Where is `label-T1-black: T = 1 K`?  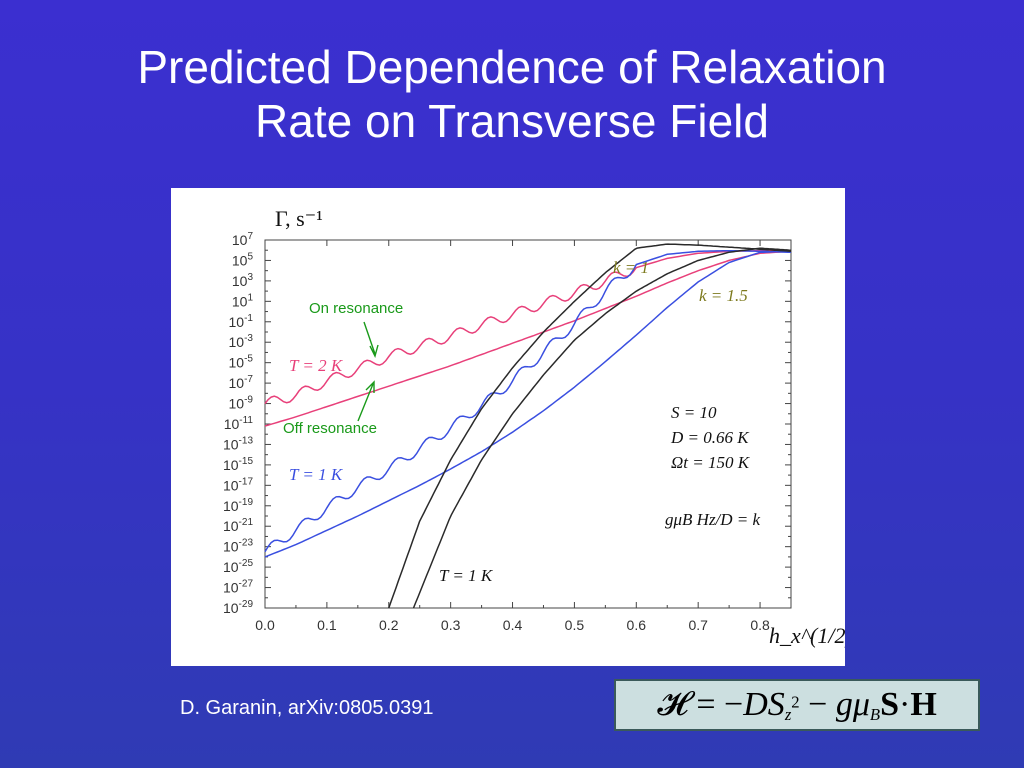 label-T1-black: T = 1 K is located at coordinates (466, 575).